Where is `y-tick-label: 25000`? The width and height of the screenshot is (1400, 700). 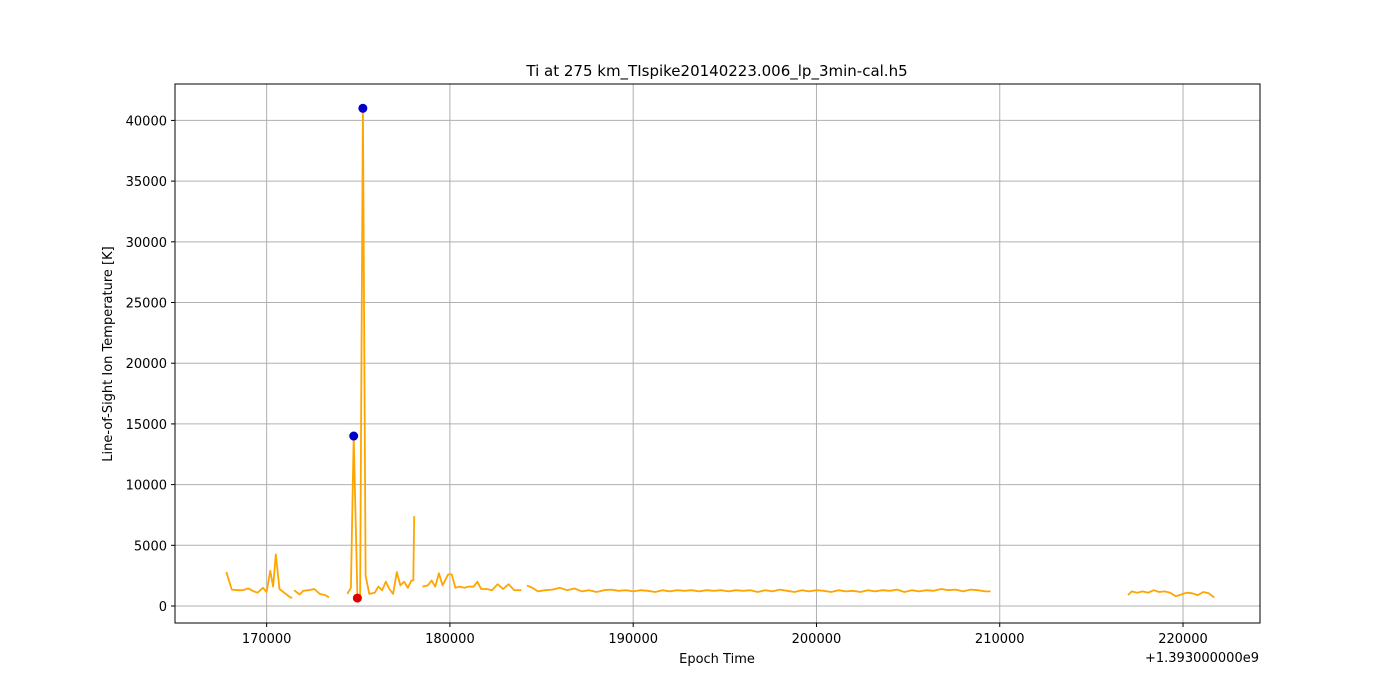
y-tick-label: 25000 is located at coordinates (146, 304).